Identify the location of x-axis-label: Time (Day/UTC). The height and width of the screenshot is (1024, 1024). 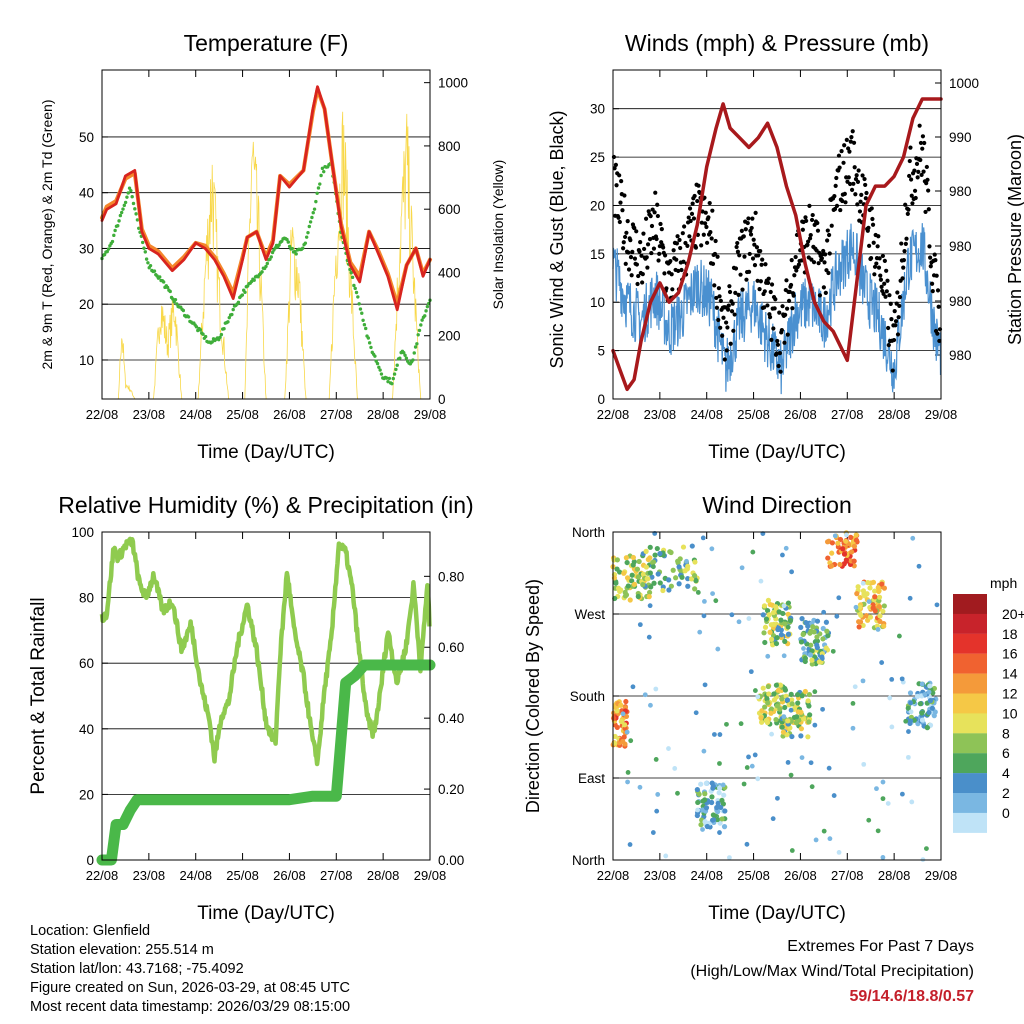
(266, 913).